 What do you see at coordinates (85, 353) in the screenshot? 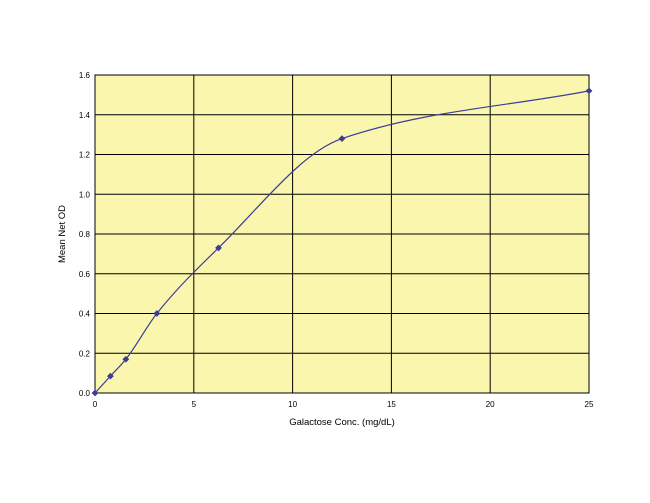
I see `y-tick-label: 0.2` at bounding box center [85, 353].